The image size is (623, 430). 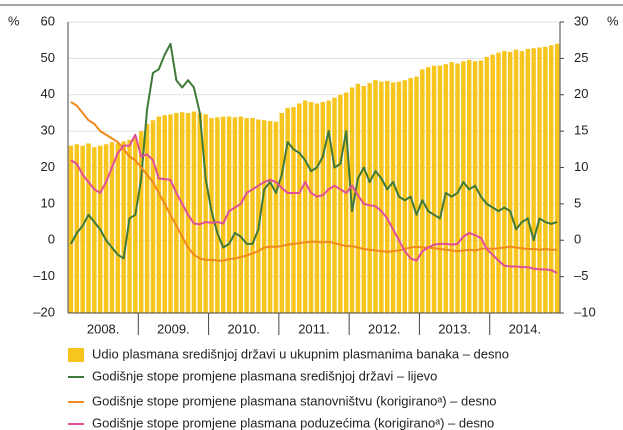 What do you see at coordinates (48, 130) in the screenshot?
I see `y-tick-label: 30` at bounding box center [48, 130].